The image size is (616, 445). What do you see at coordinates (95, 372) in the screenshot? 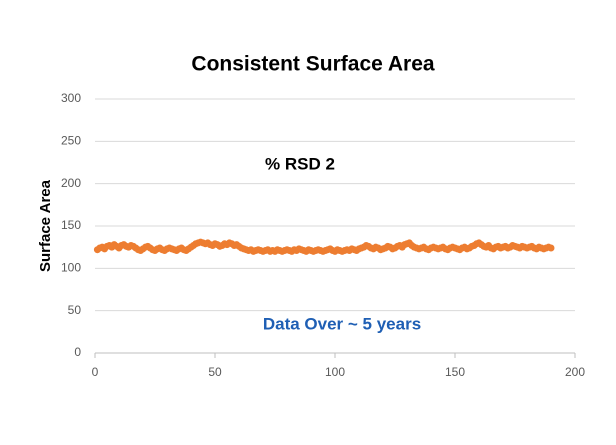
I see `x-tick-label: 0` at bounding box center [95, 372].